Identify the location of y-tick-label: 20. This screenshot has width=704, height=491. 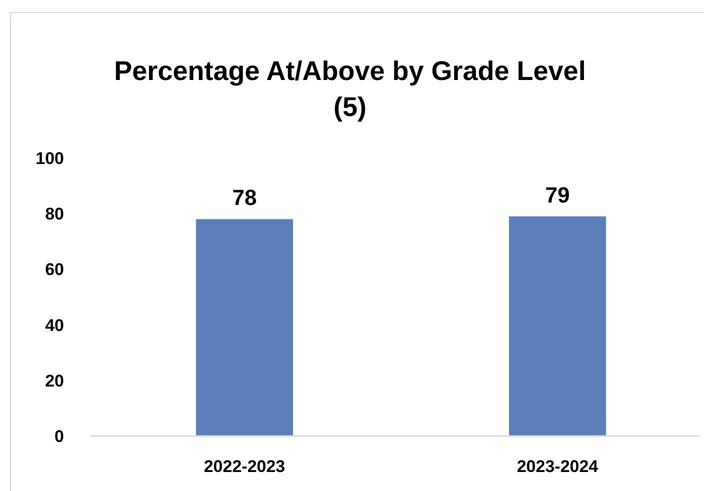
(54, 380).